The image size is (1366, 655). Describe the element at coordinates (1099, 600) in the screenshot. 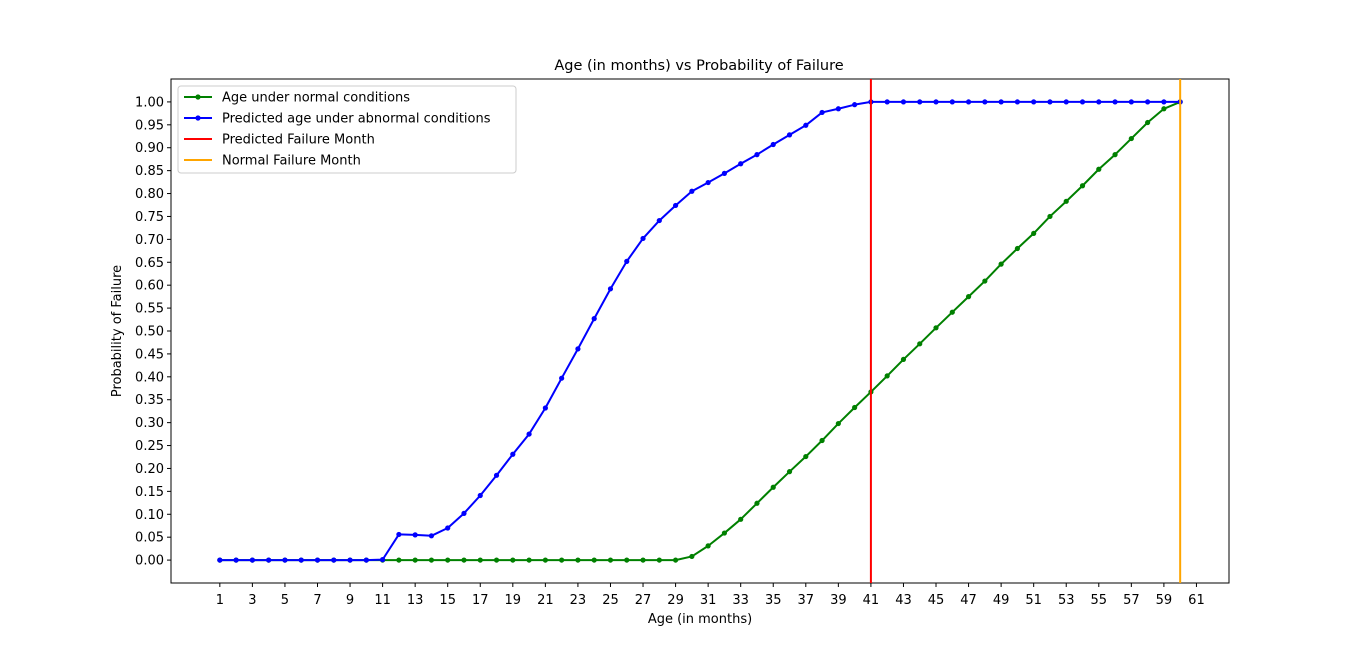

I see `x-tick-label: 55` at that location.